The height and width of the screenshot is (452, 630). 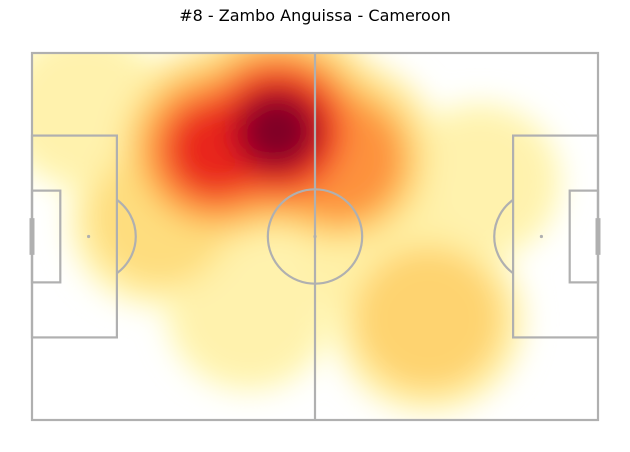 I want to click on right-six-yard-box, so click(x=584, y=236).